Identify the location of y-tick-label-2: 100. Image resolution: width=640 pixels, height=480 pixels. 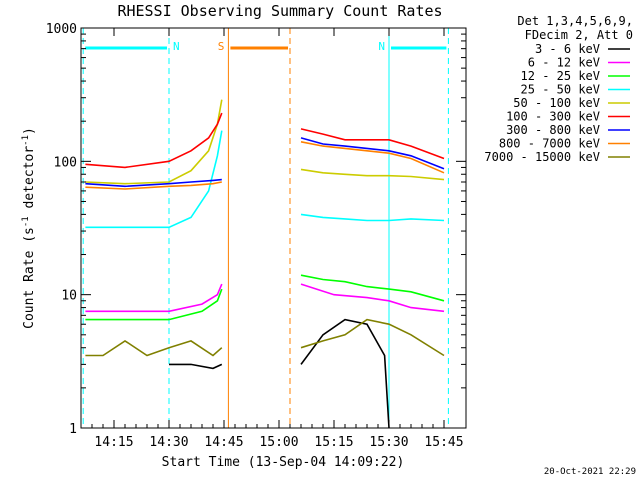
(65, 162).